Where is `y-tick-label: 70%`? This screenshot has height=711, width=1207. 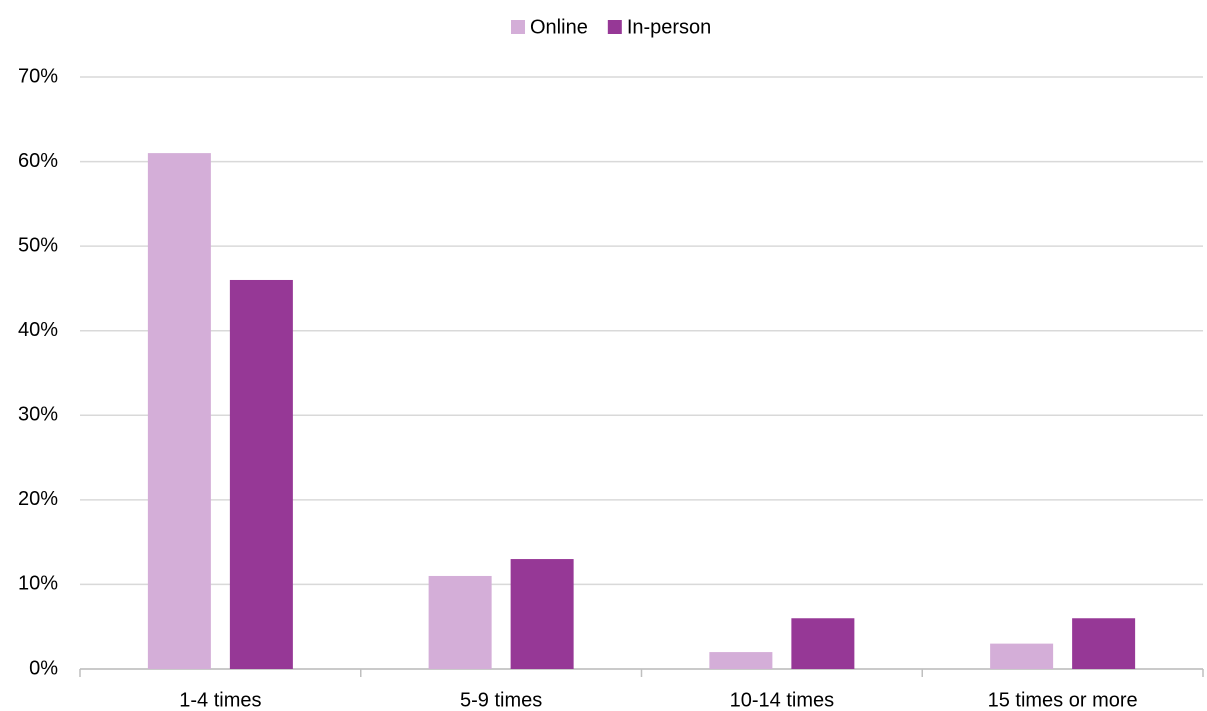 y-tick-label: 70% is located at coordinates (38, 76).